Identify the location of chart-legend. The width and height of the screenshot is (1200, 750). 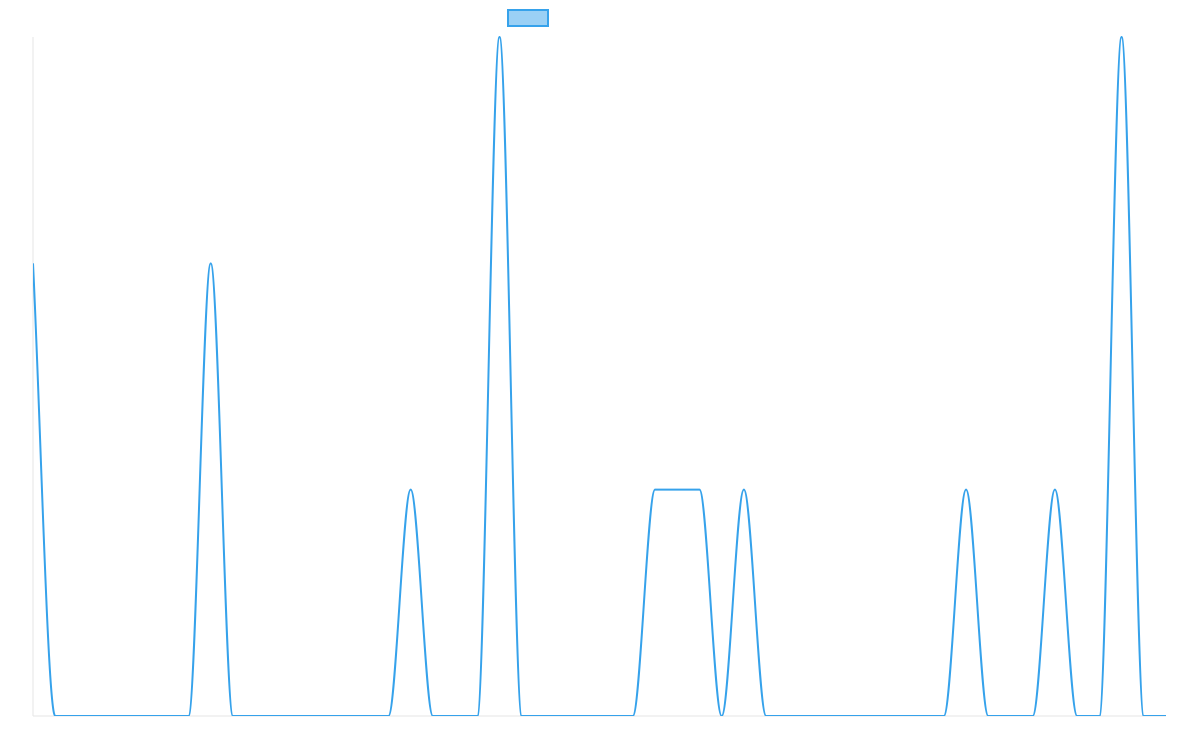
(528, 18).